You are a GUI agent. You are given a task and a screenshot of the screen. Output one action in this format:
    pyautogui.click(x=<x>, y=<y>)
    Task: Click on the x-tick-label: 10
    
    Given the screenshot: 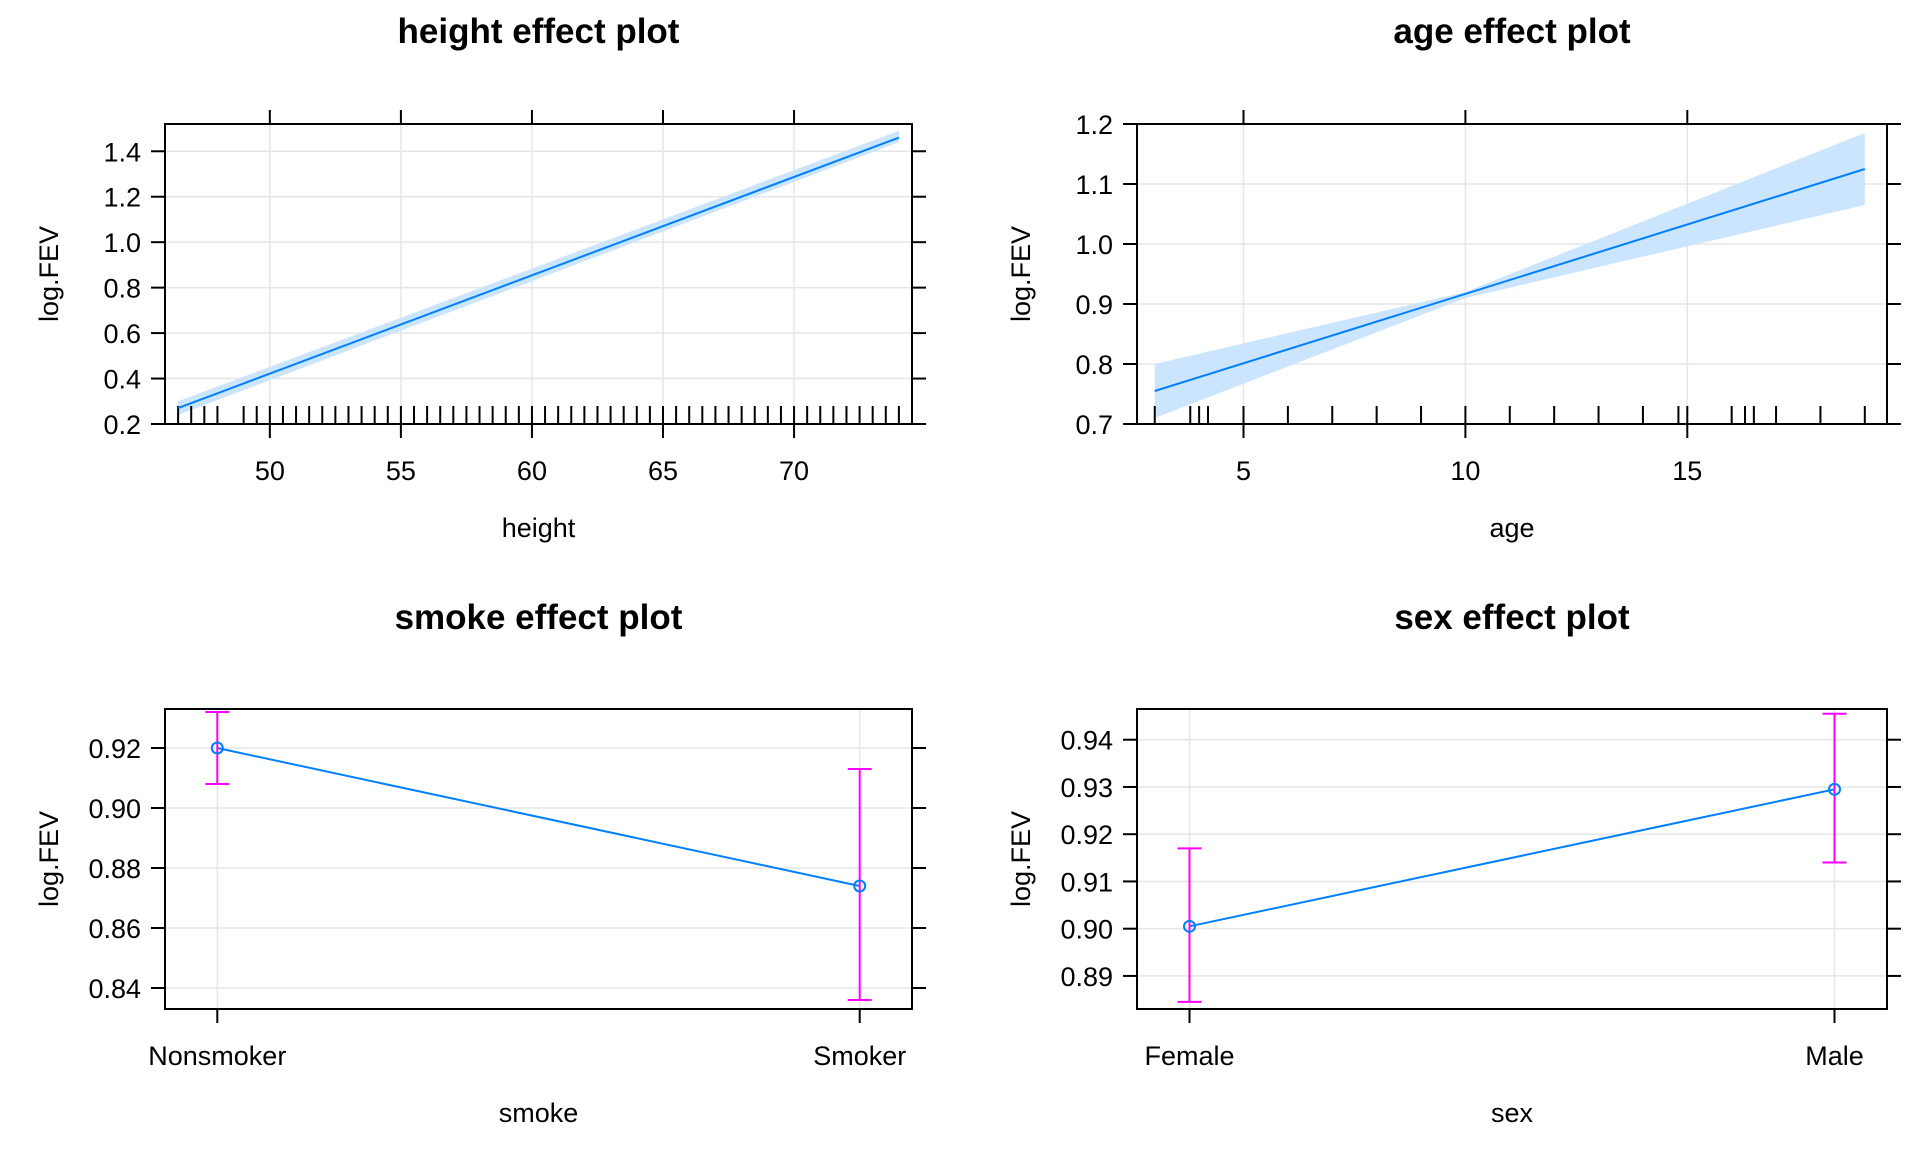 What is the action you would take?
    pyautogui.click(x=1465, y=471)
    